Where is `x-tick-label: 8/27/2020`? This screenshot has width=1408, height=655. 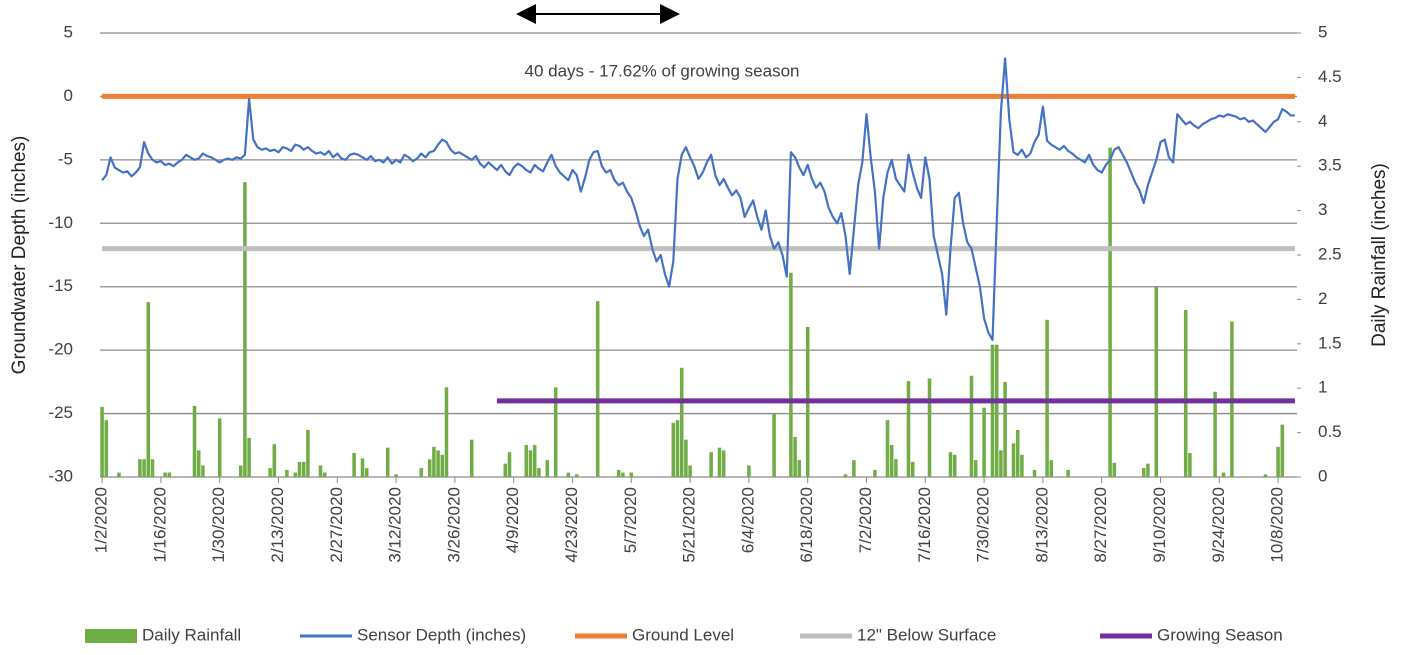 x-tick-label: 8/27/2020 is located at coordinates (1100, 525).